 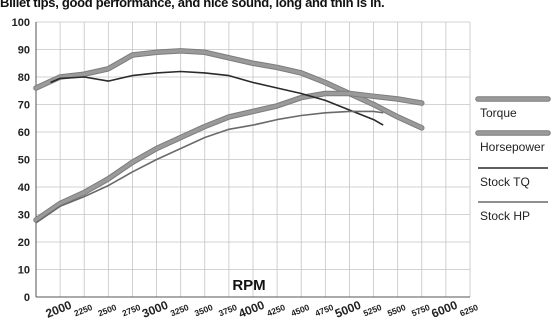 What do you see at coordinates (27, 298) in the screenshot?
I see `y-tick-label: 0` at bounding box center [27, 298].